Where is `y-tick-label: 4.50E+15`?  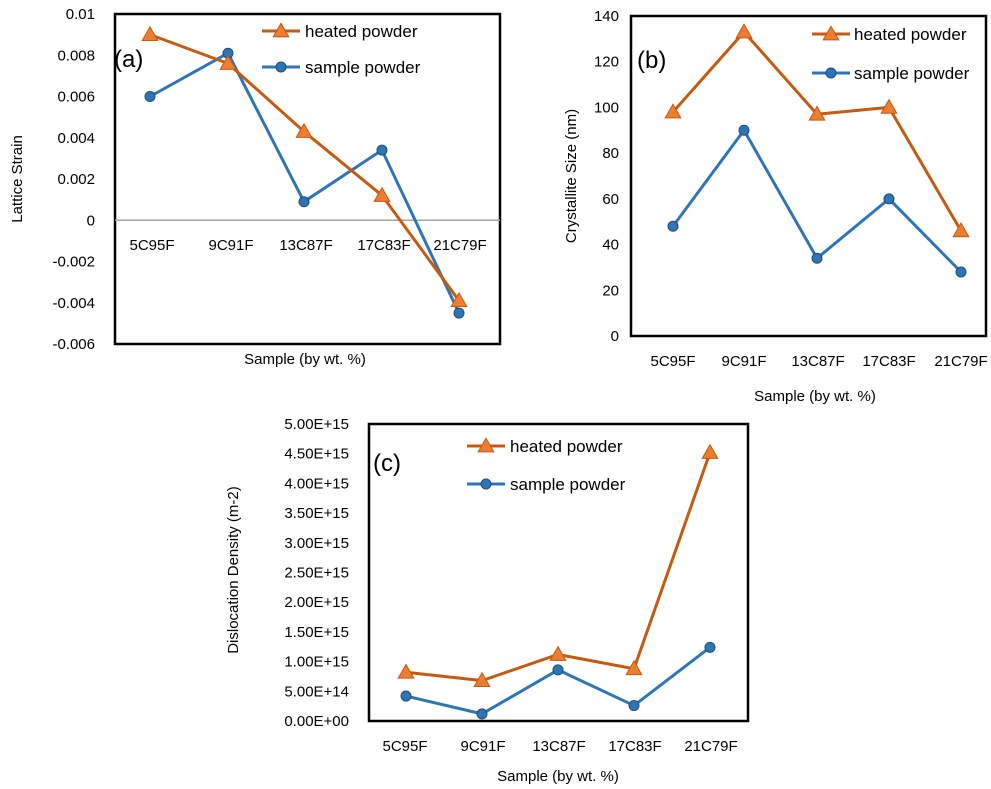
y-tick-label: 4.50E+15 is located at coordinates (316, 454).